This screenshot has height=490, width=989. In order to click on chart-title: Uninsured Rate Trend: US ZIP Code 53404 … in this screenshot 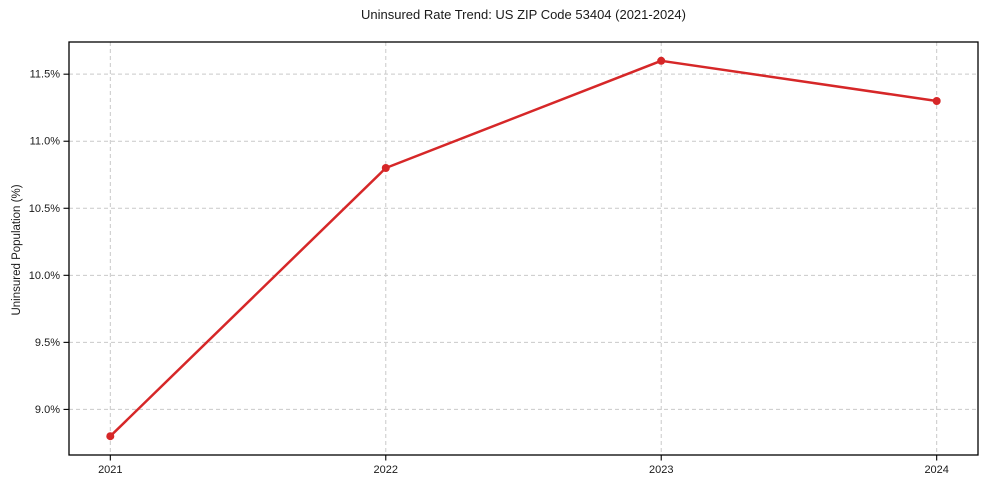, I will do `click(523, 14)`.